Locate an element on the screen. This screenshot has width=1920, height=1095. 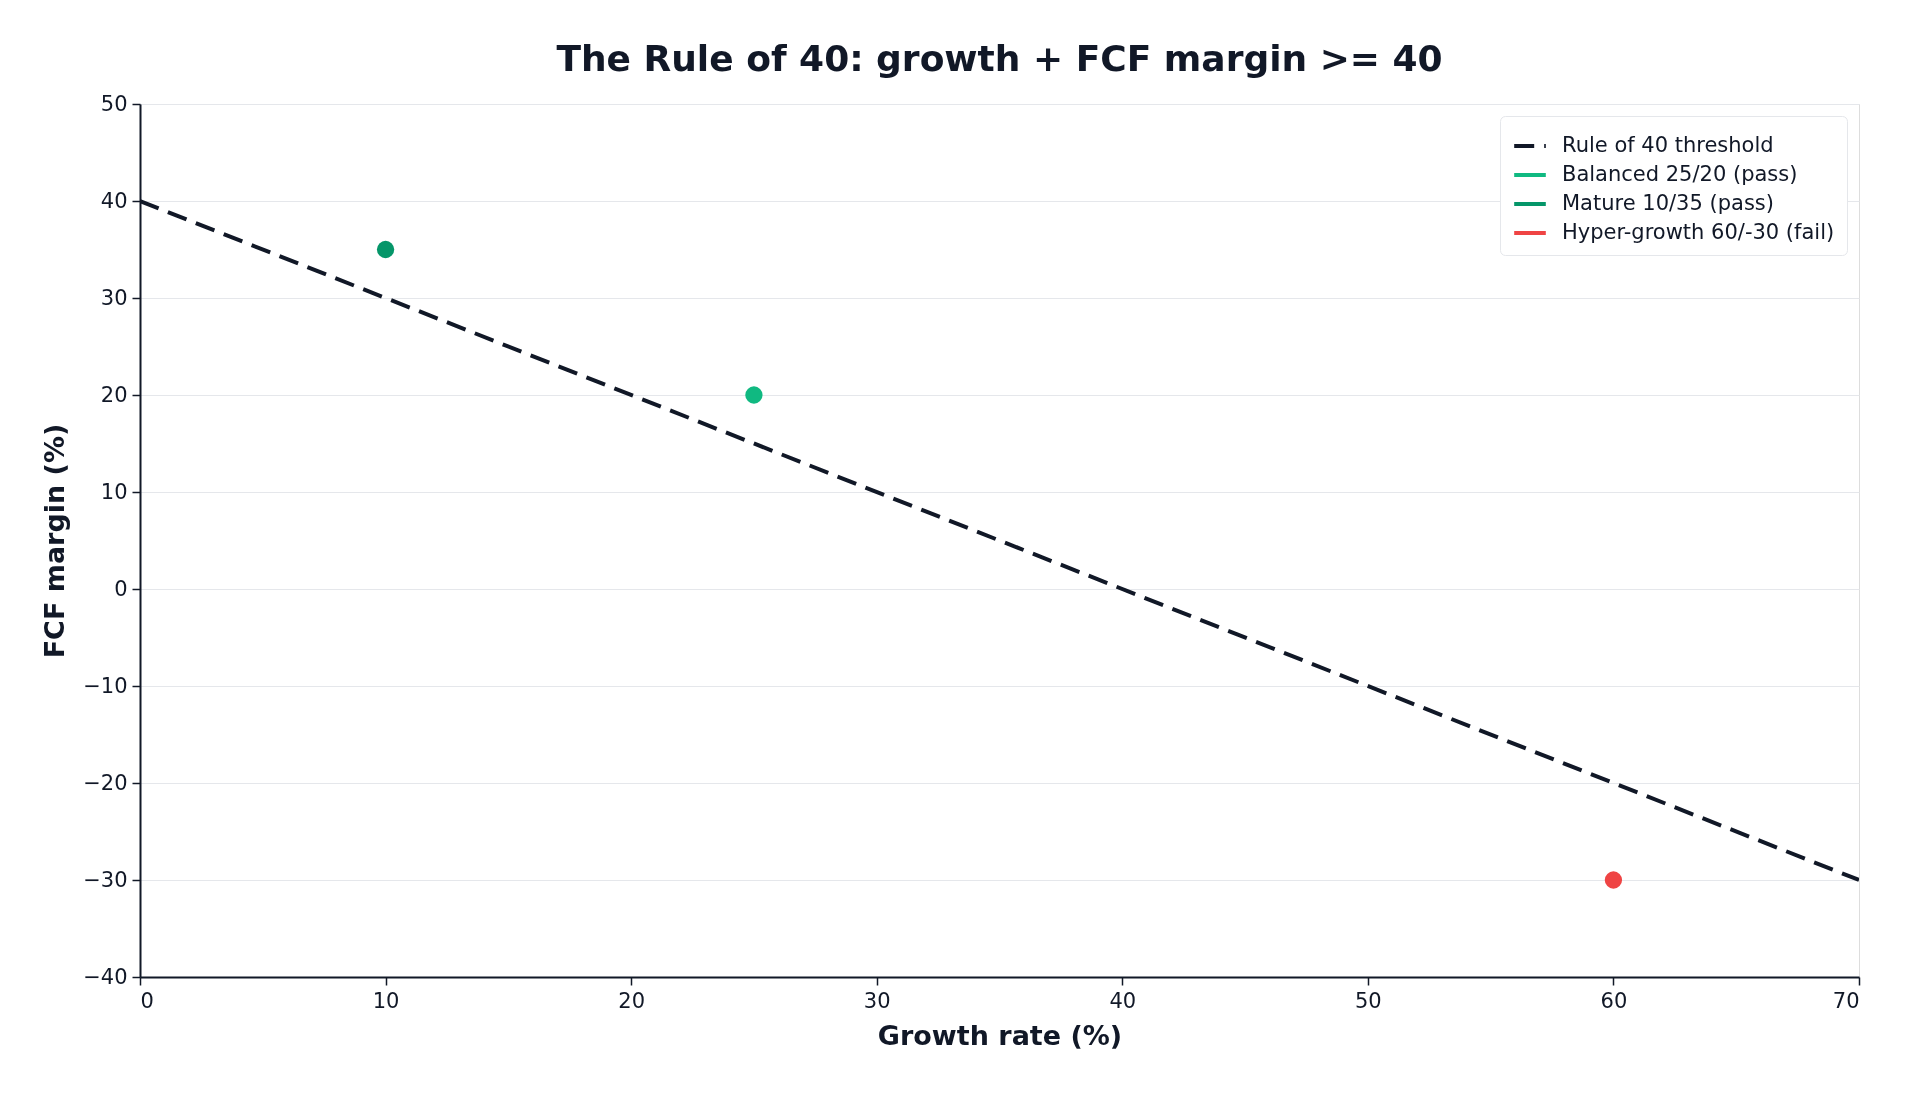
x-tick-label: 20 is located at coordinates (632, 1000).